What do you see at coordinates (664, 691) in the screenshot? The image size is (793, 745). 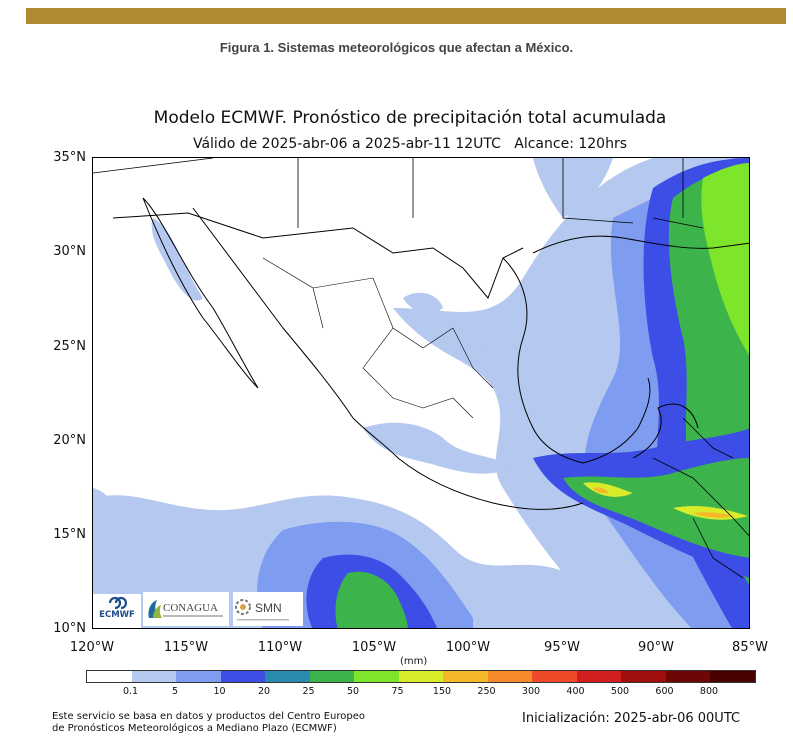 I see `colorbar-level-label: 600` at bounding box center [664, 691].